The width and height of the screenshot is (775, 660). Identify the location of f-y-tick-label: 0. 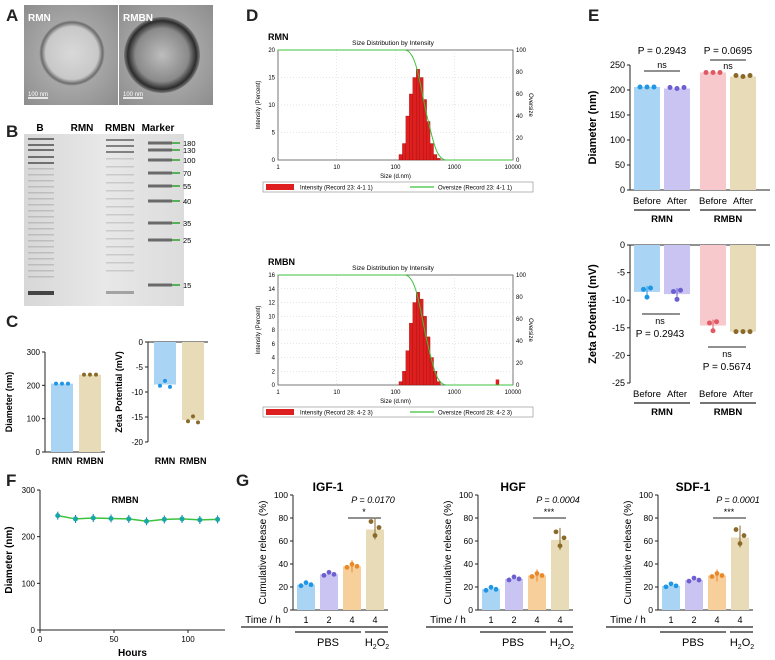
(33, 630).